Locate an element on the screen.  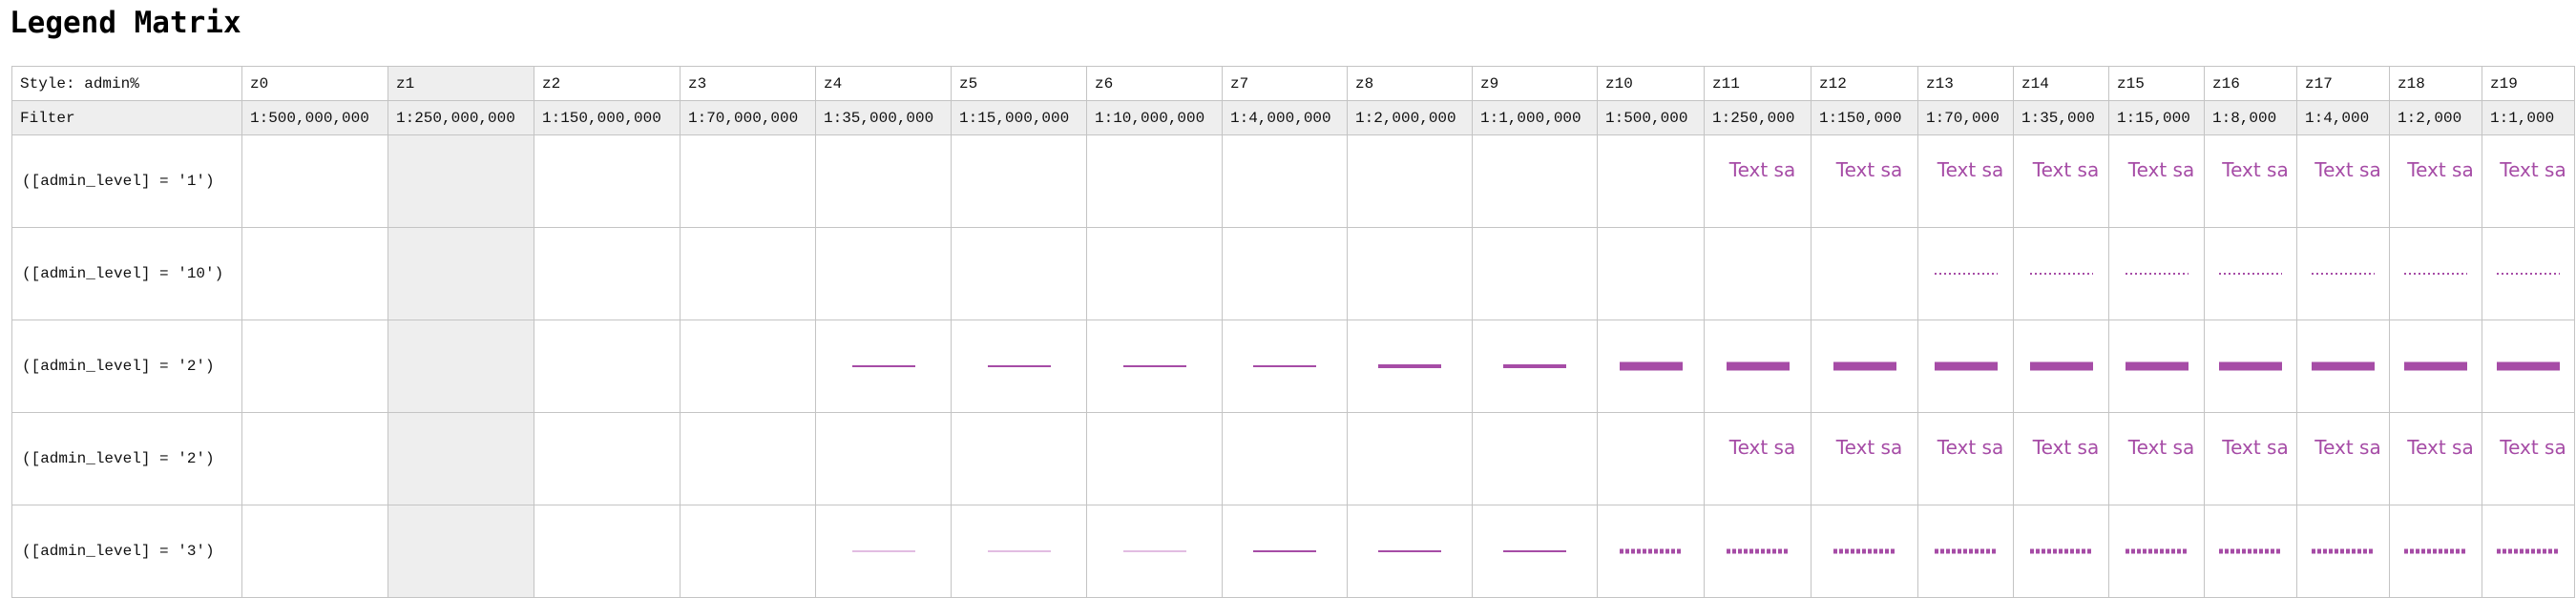
zoom-header-z6: z6 is located at coordinates (1154, 84).